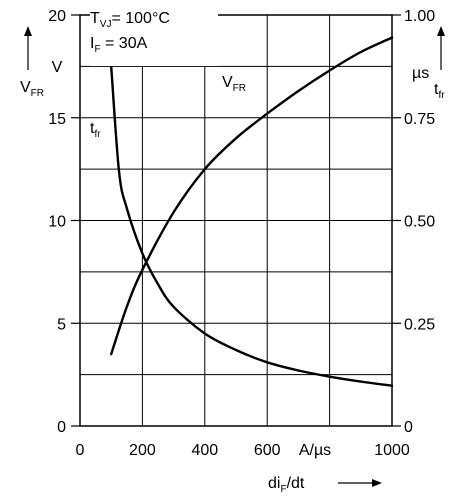  I want to click on y-right-tick-label: 0, so click(408, 427).